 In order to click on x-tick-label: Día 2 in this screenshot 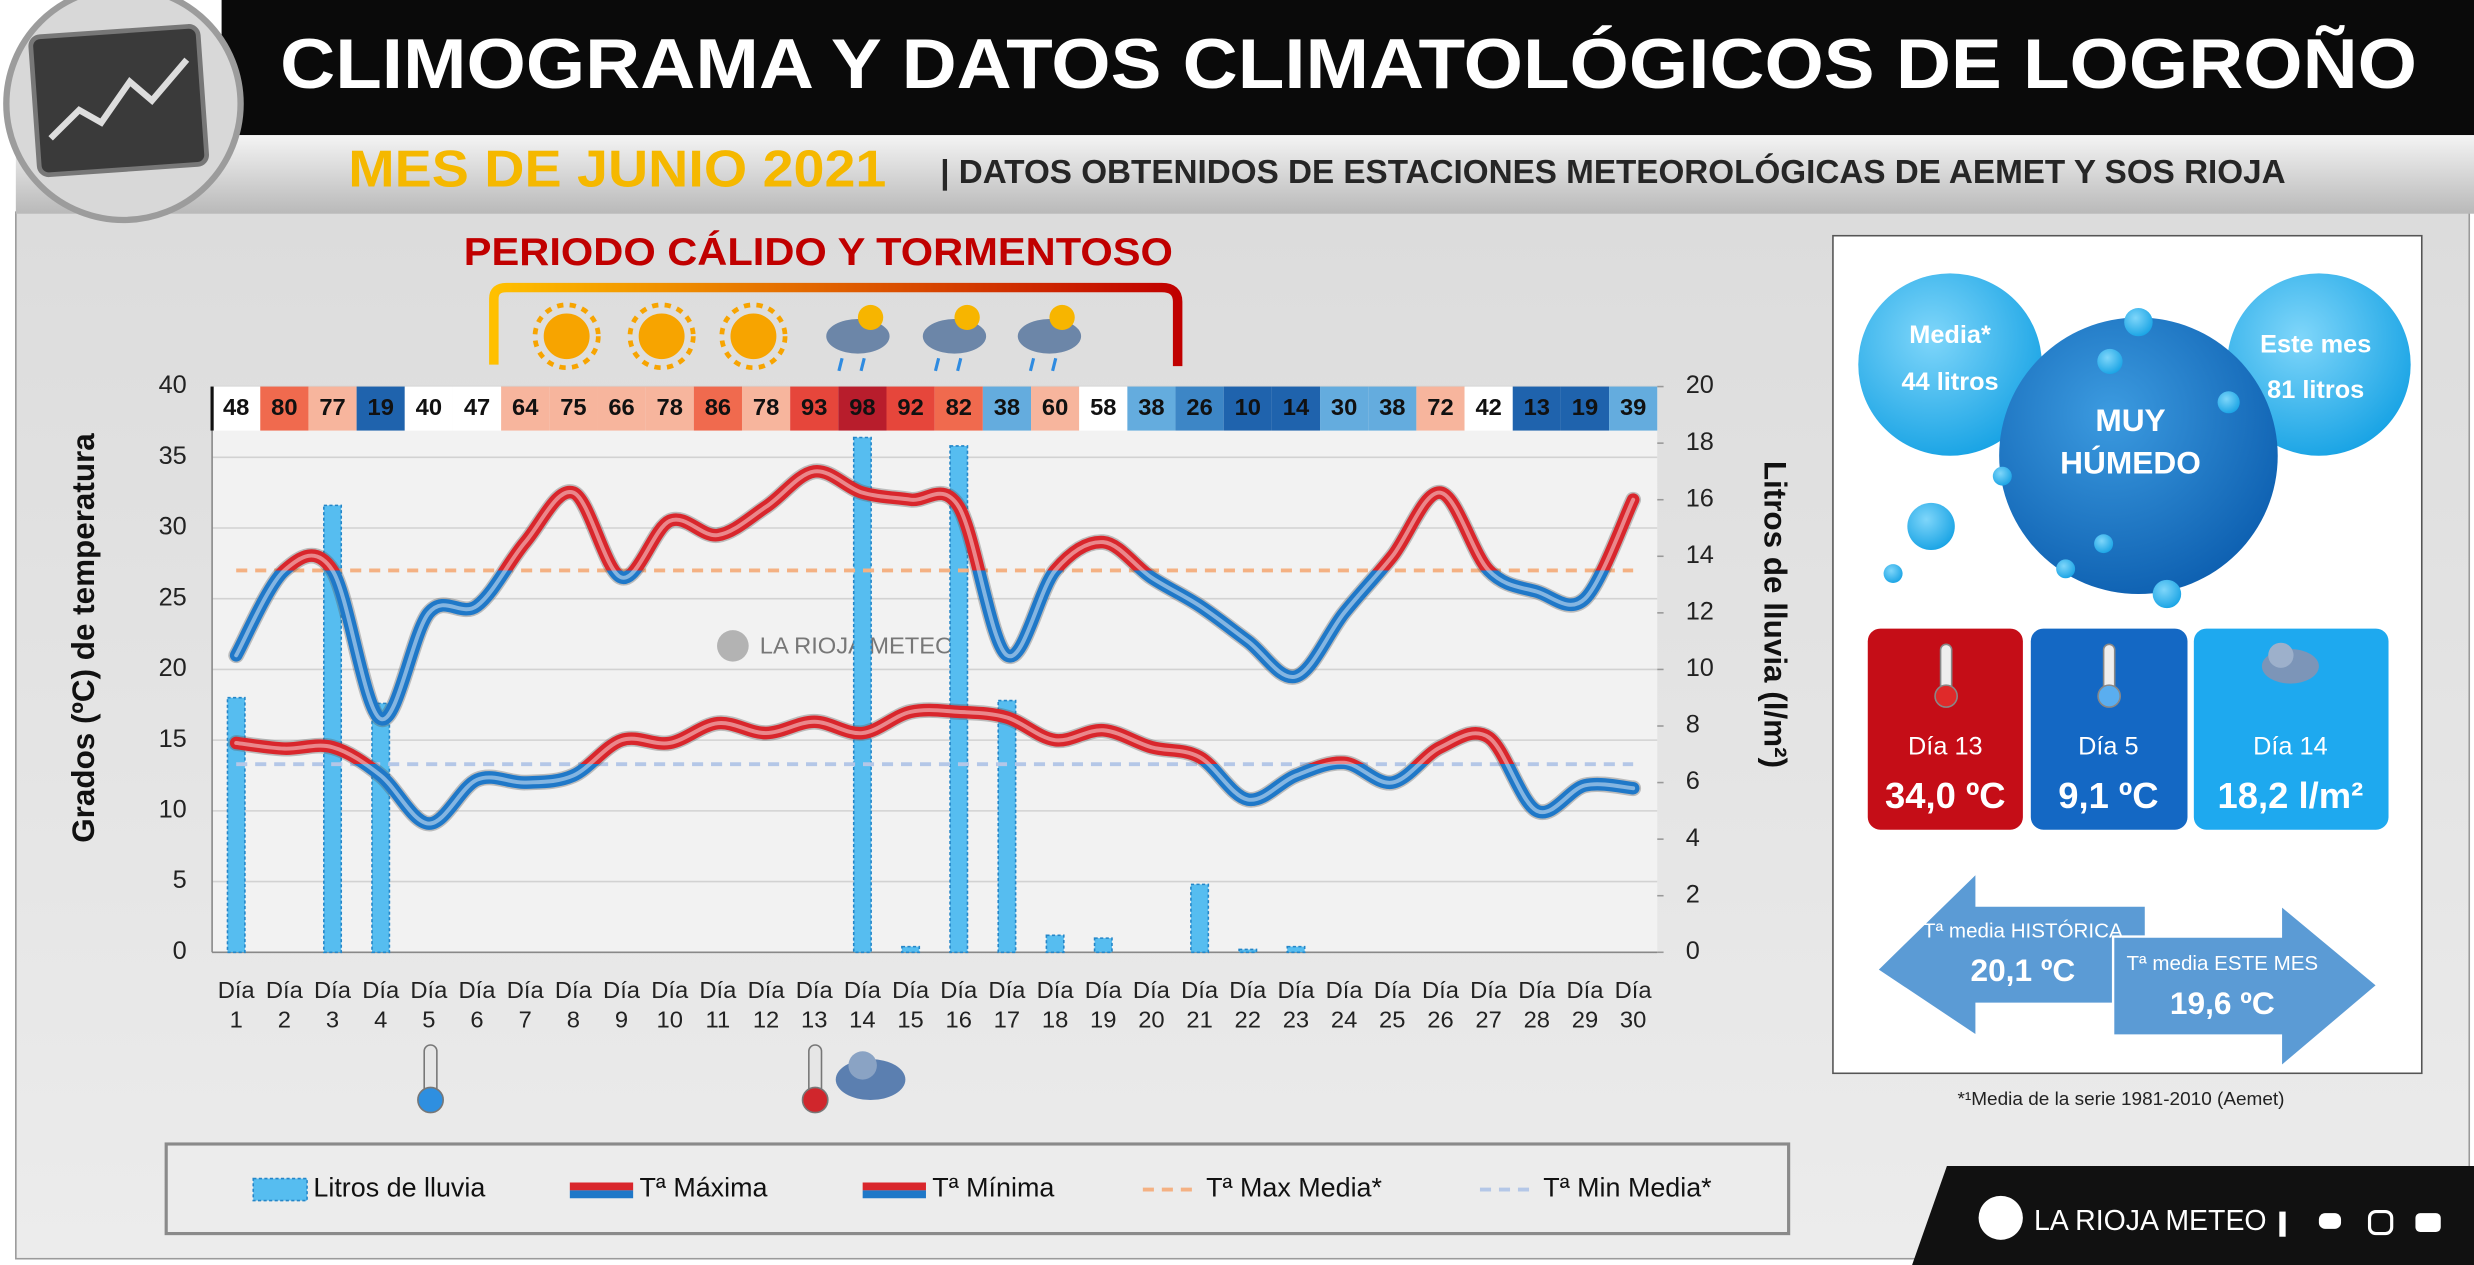, I will do `click(284, 1005)`.